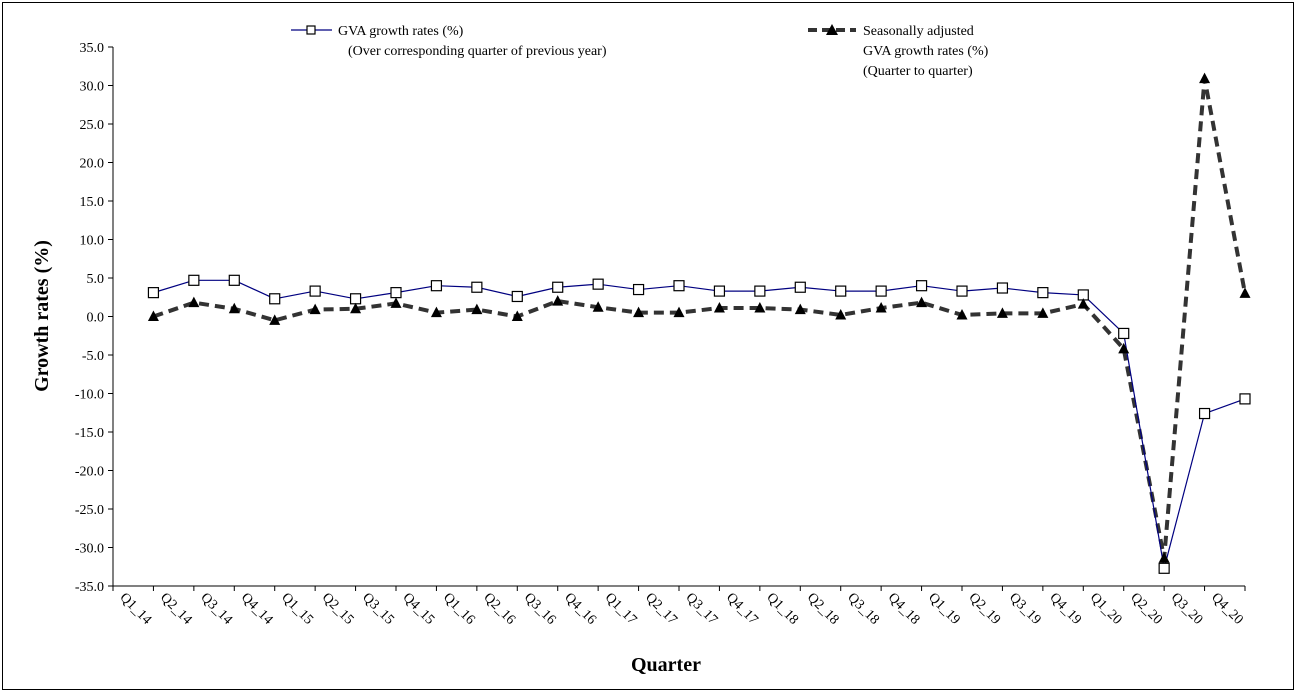  What do you see at coordinates (89, 510) in the screenshot?
I see `y-tick-label: -25.0` at bounding box center [89, 510].